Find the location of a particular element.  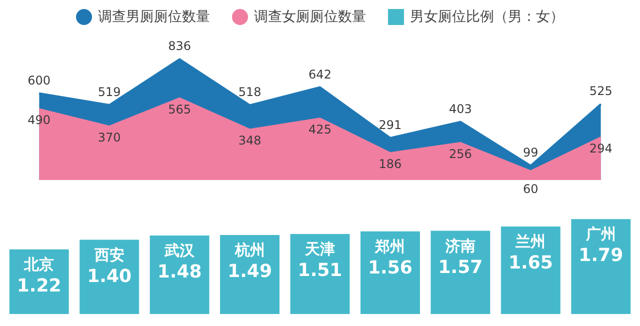

data-label: 565 is located at coordinates (180, 109).